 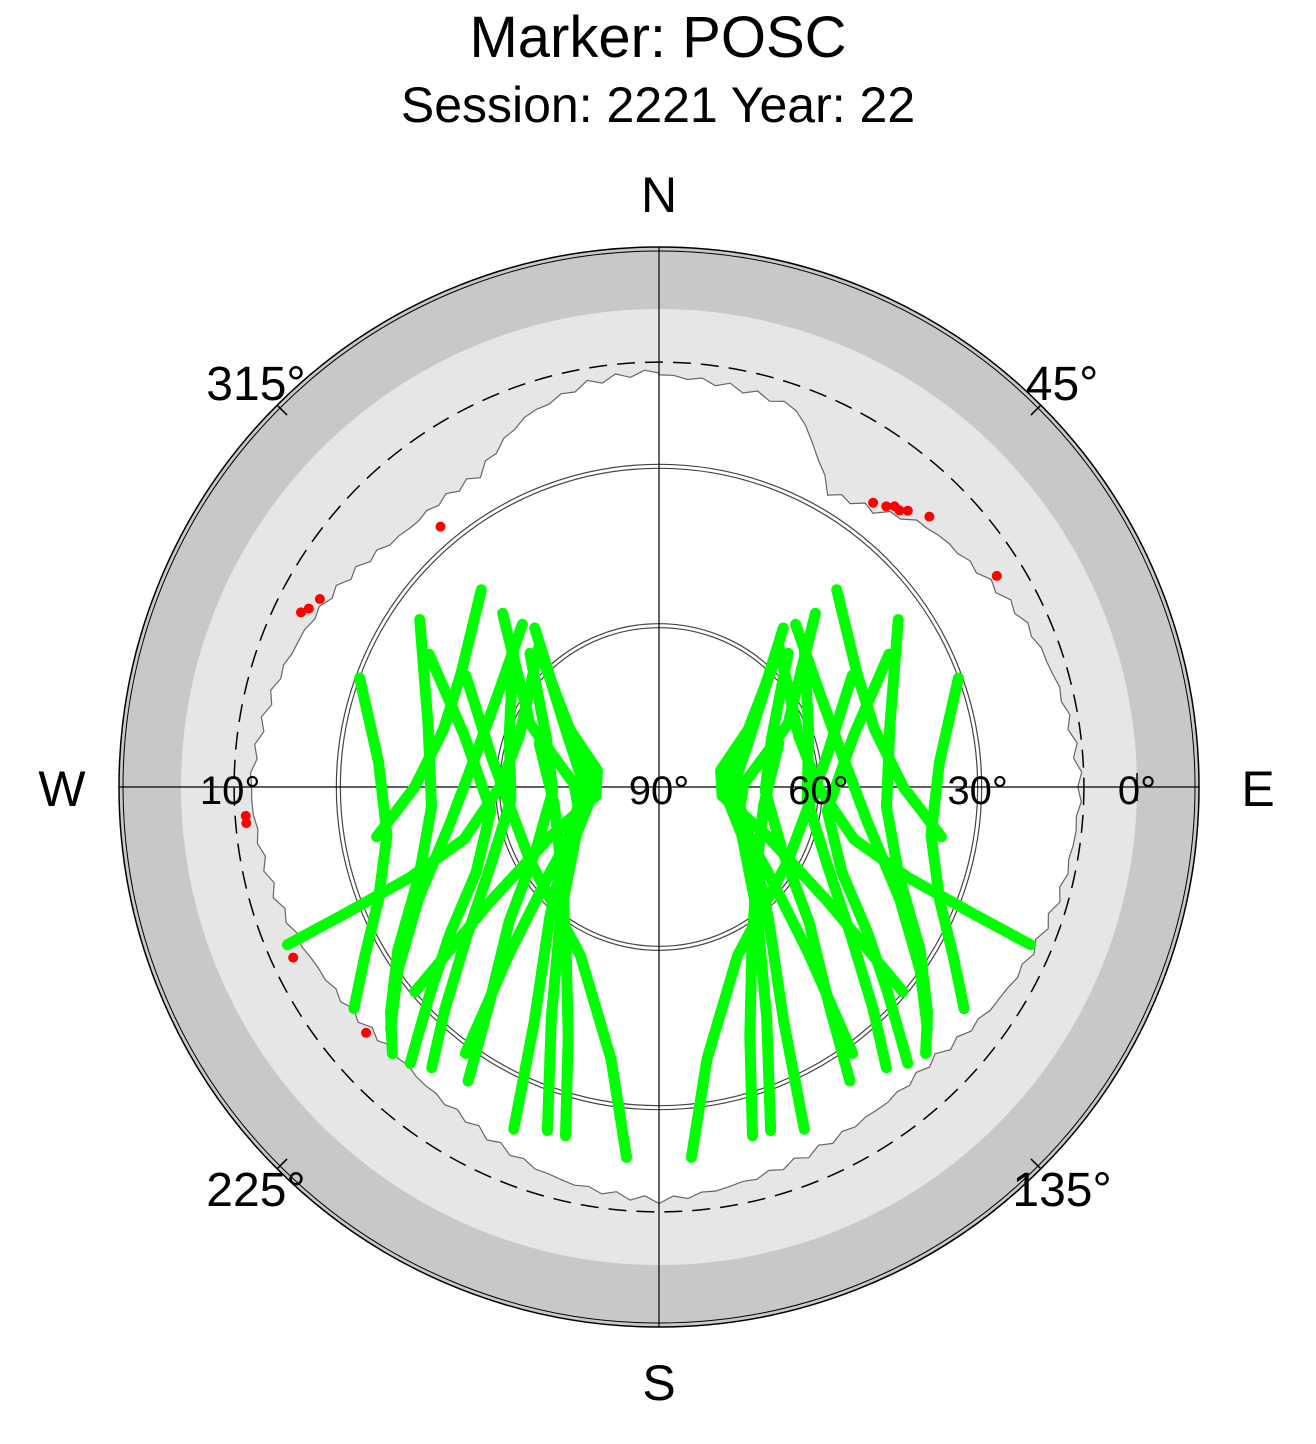 I want to click on azimuth-label-45: 45°, so click(x=1062, y=384).